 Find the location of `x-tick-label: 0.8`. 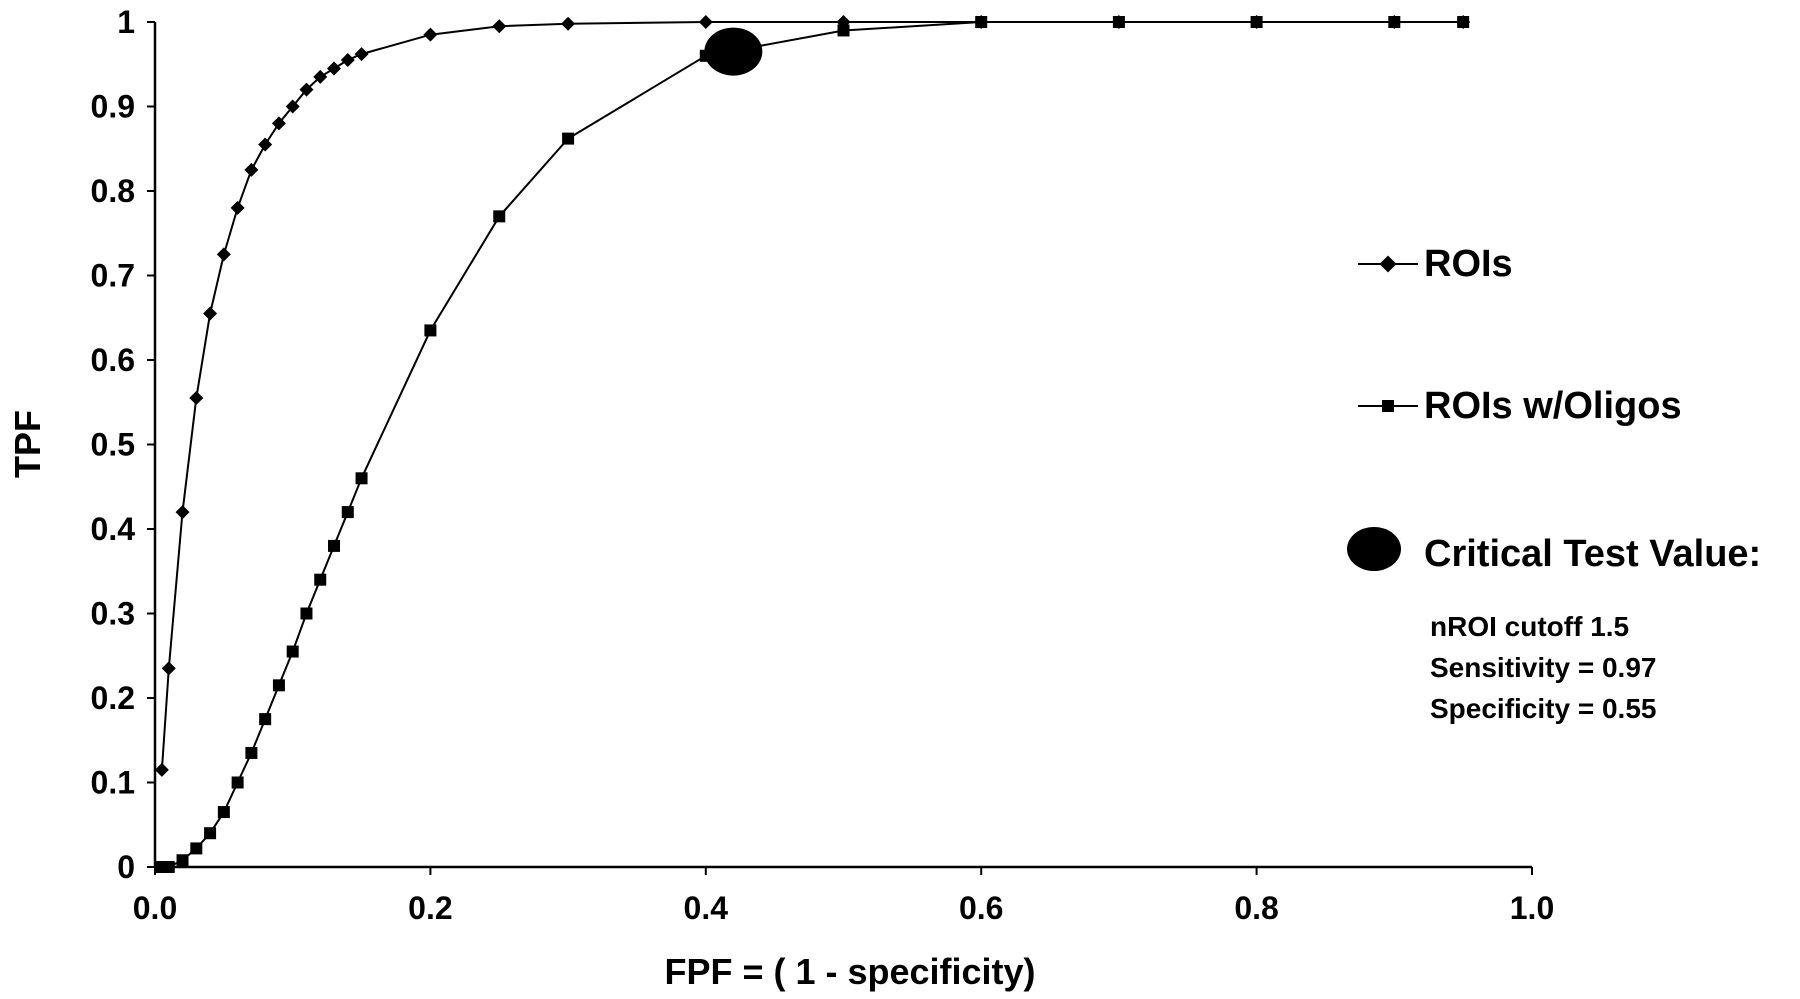

x-tick-label: 0.8 is located at coordinates (1256, 908).